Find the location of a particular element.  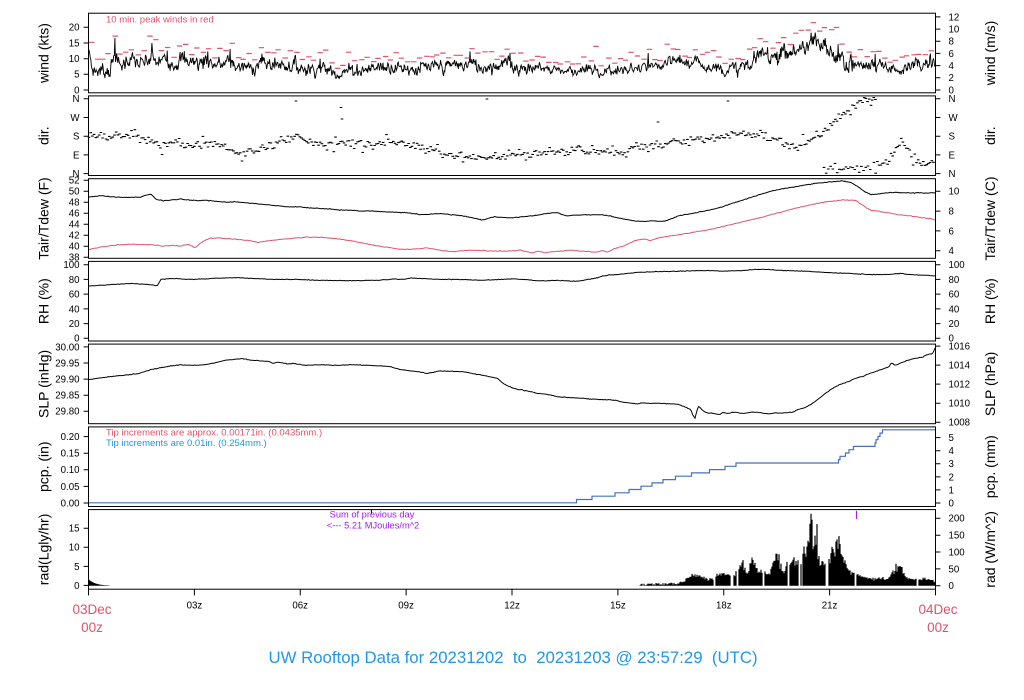

svg-text: 1014 is located at coordinates (960, 366).